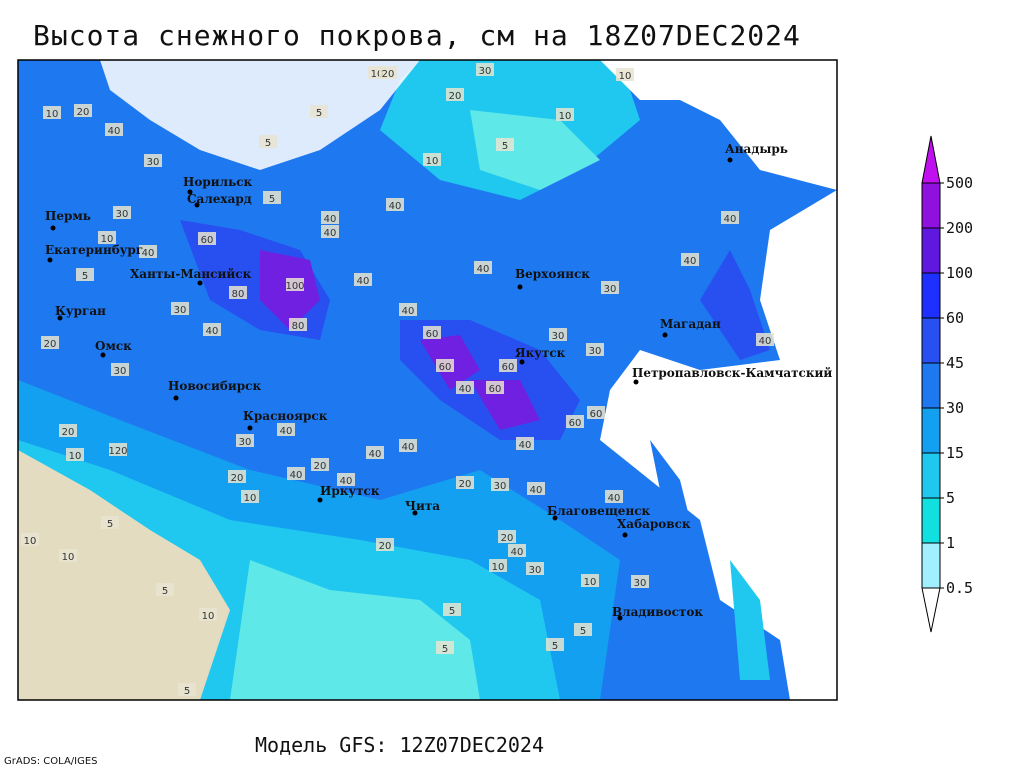 The height and width of the screenshot is (768, 1024). What do you see at coordinates (950, 498) in the screenshot?
I see `colorbar-label: 5` at bounding box center [950, 498].